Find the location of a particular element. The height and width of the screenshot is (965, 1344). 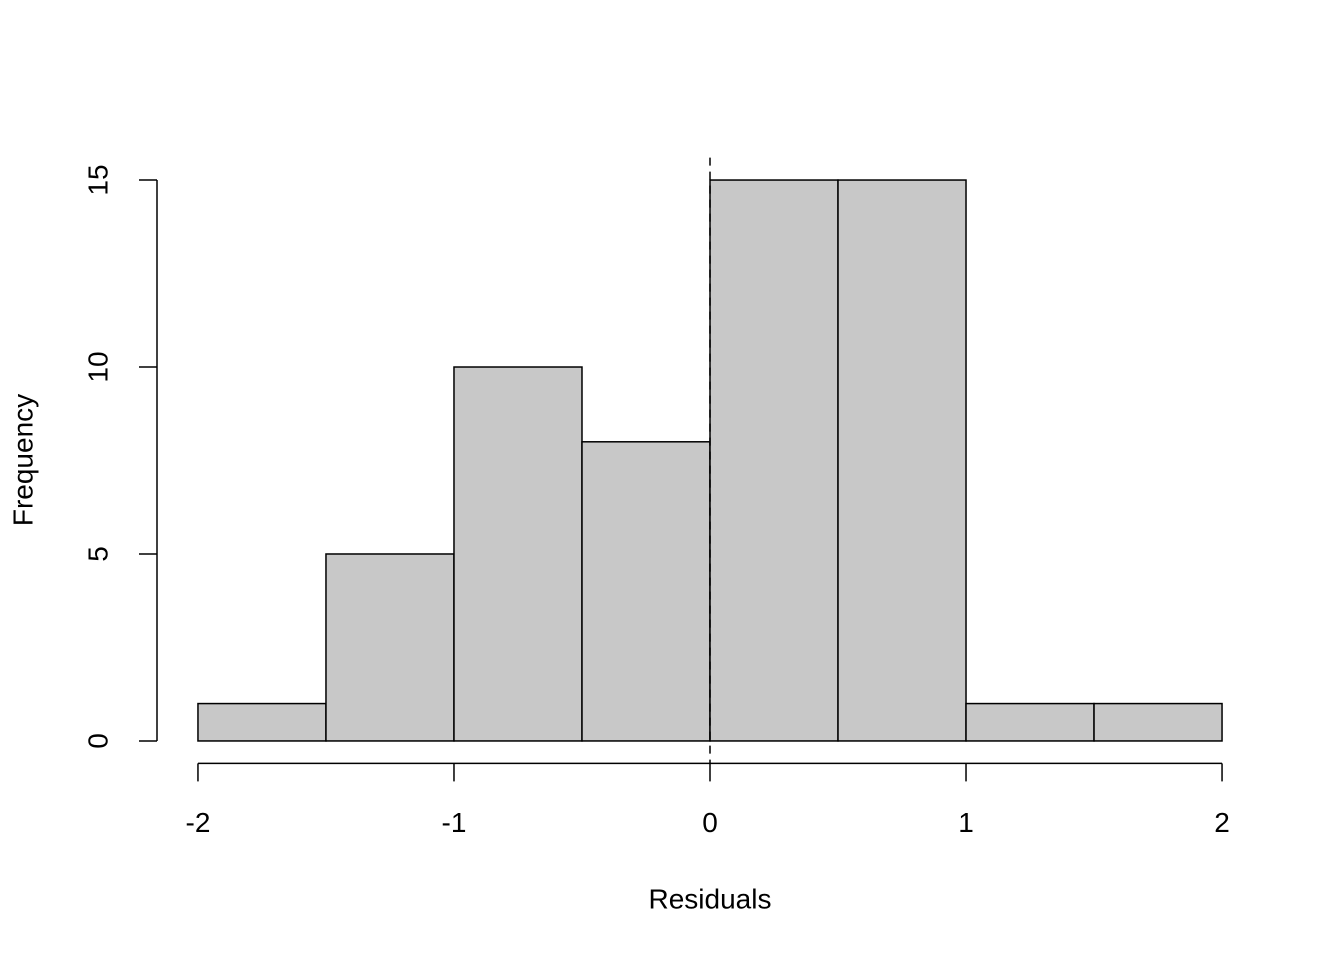

x-tick-label: -1 is located at coordinates (454, 822).